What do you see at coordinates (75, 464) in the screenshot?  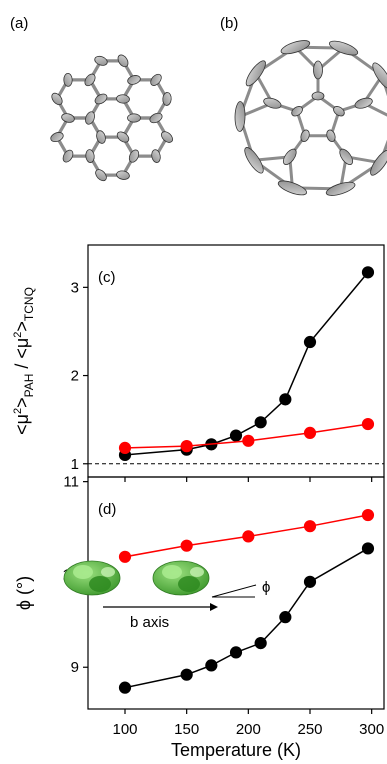 I see `y-tick-label: 1` at bounding box center [75, 464].